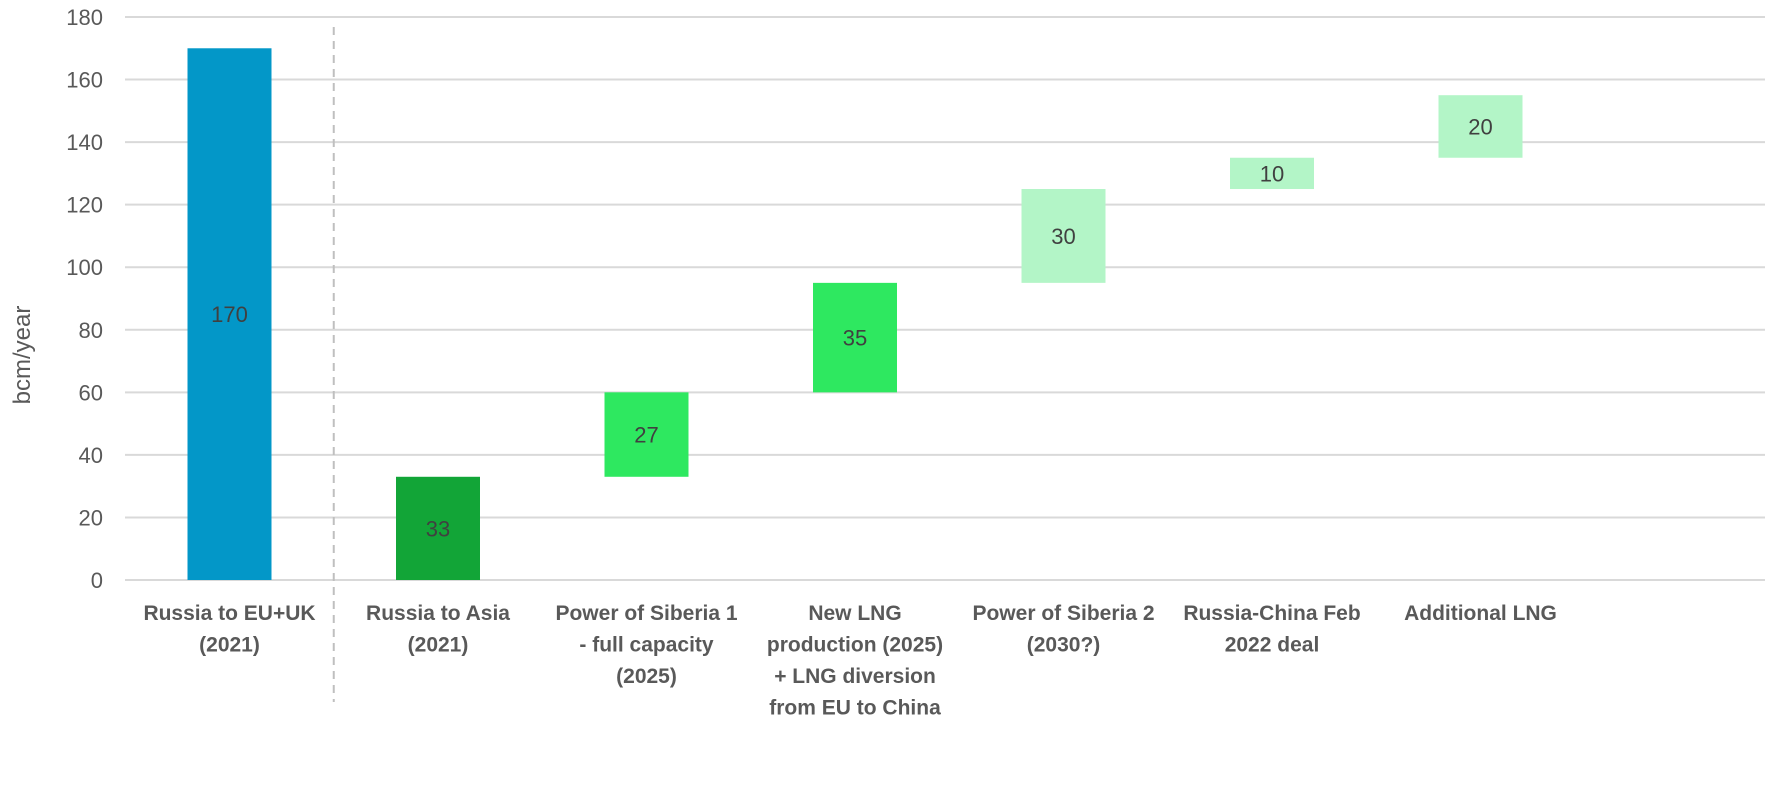  Describe the element at coordinates (1063, 629) in the screenshot. I see `category-label: Power of Siberia 2 (2030?)` at that location.